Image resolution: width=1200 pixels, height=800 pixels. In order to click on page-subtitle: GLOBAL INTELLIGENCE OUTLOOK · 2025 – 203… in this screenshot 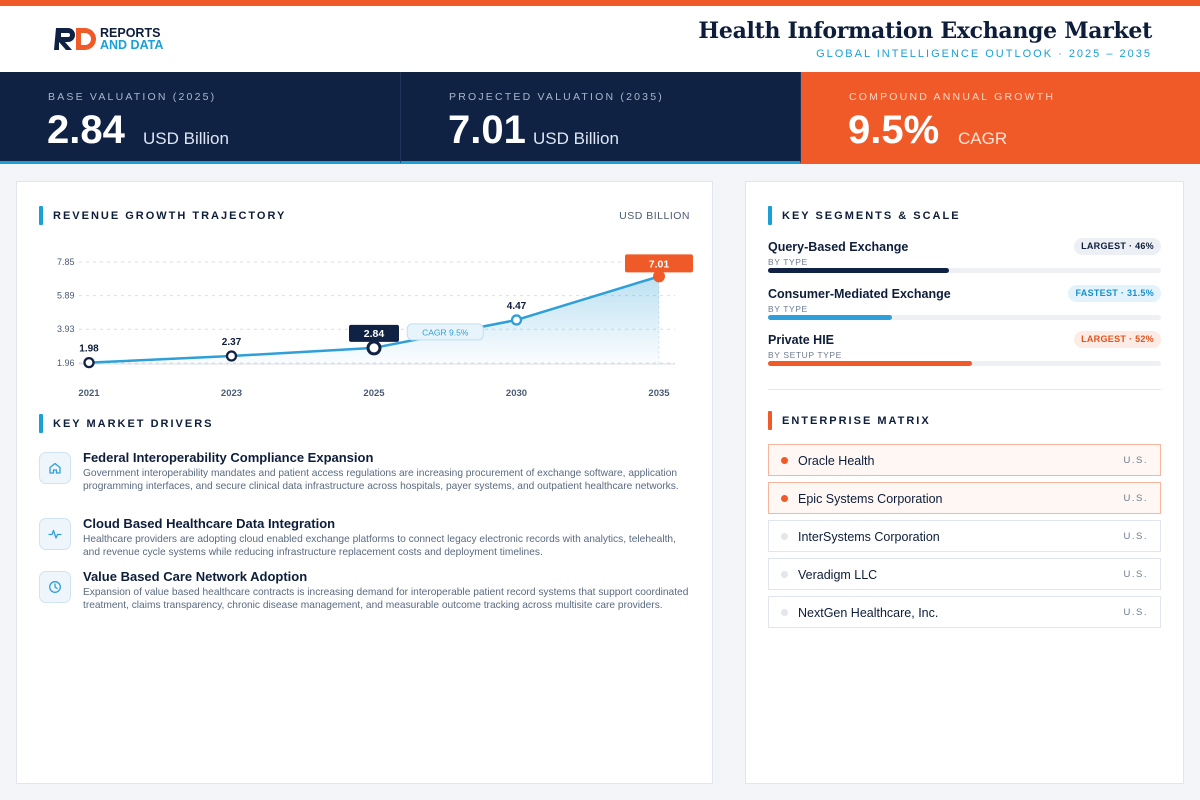, I will do `click(984, 54)`.